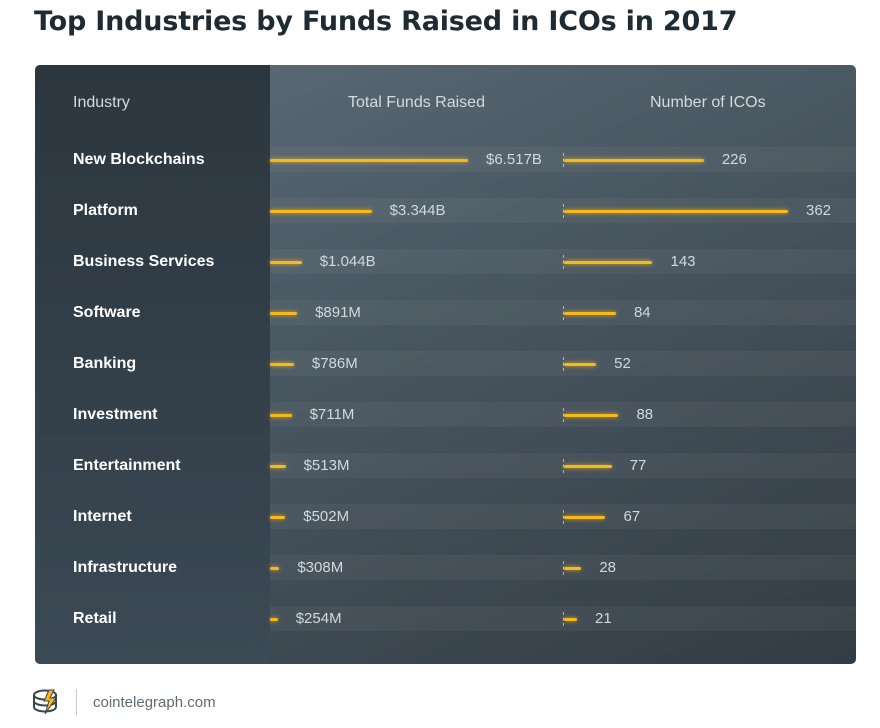  Describe the element at coordinates (332, 414) in the screenshot. I see `funds-value: $711M` at that location.